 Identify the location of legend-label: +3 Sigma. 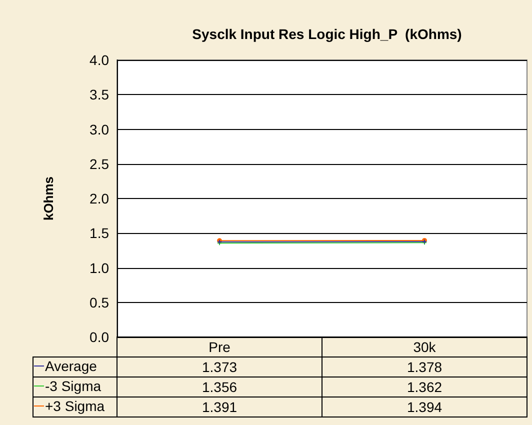
(75, 406).